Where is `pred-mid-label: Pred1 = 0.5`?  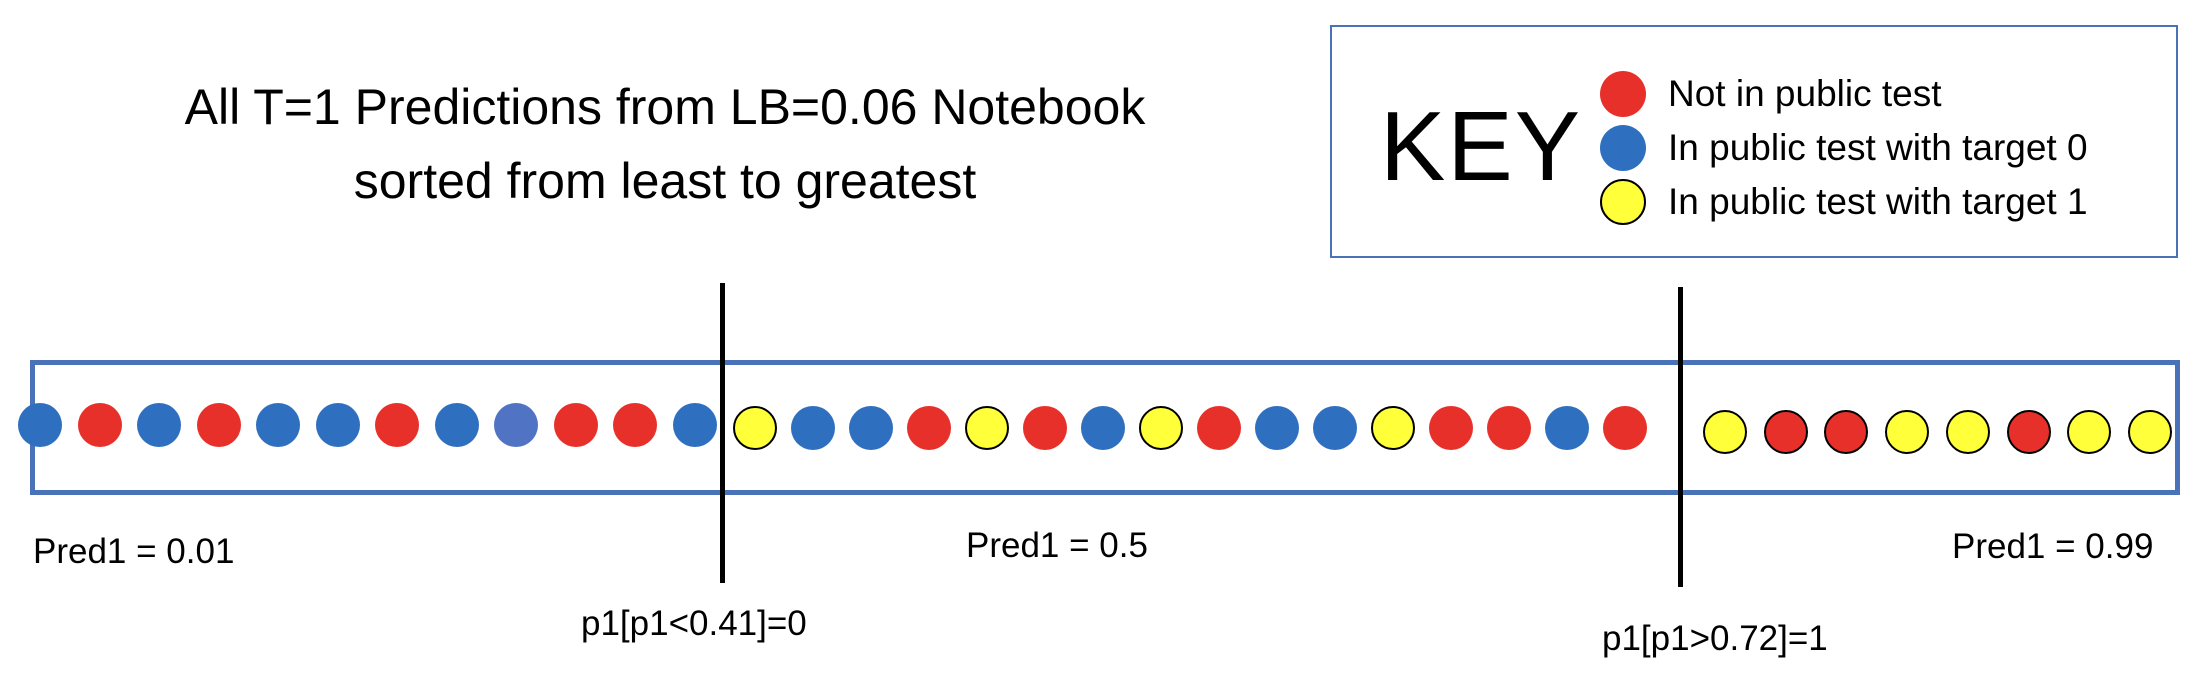
pred-mid-label: Pred1 = 0.5 is located at coordinates (1057, 545).